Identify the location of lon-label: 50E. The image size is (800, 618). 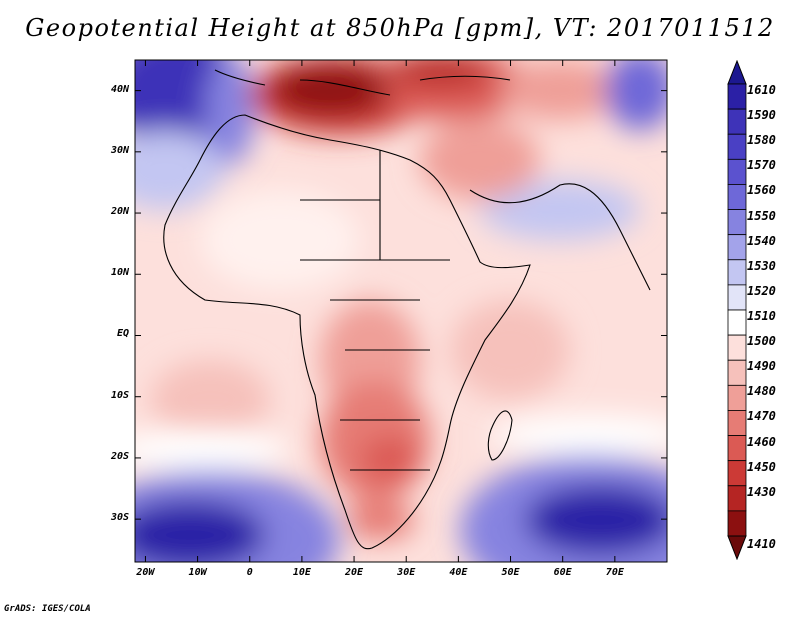
(510, 572).